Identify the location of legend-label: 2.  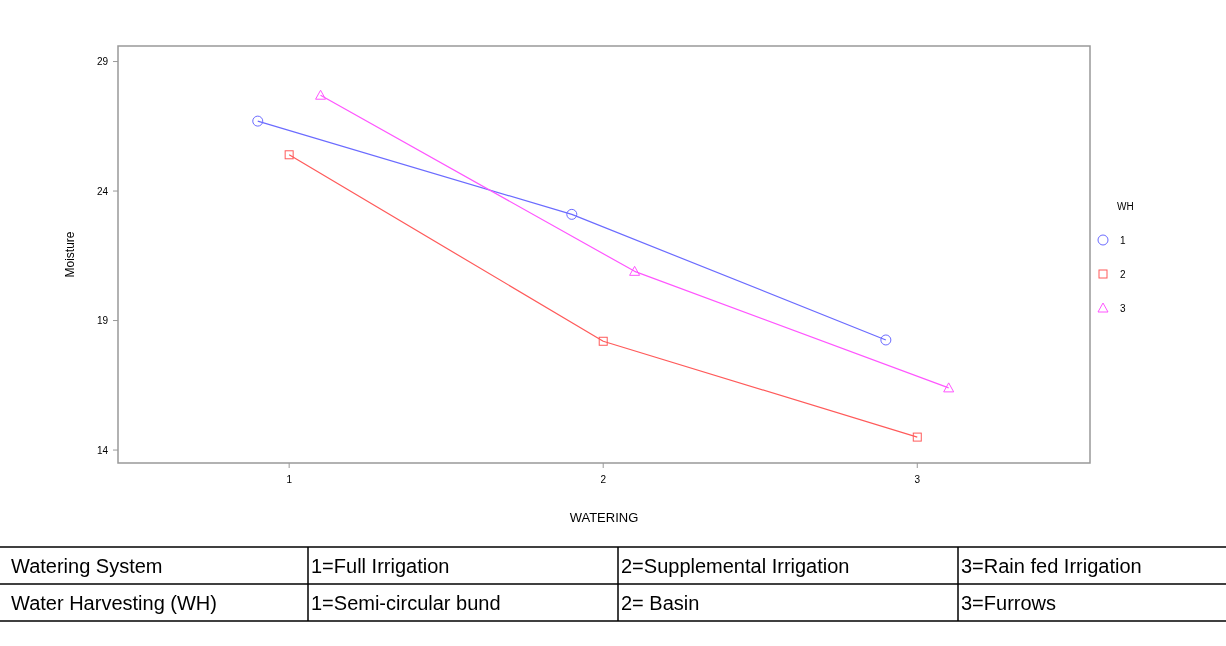
(1123, 274).